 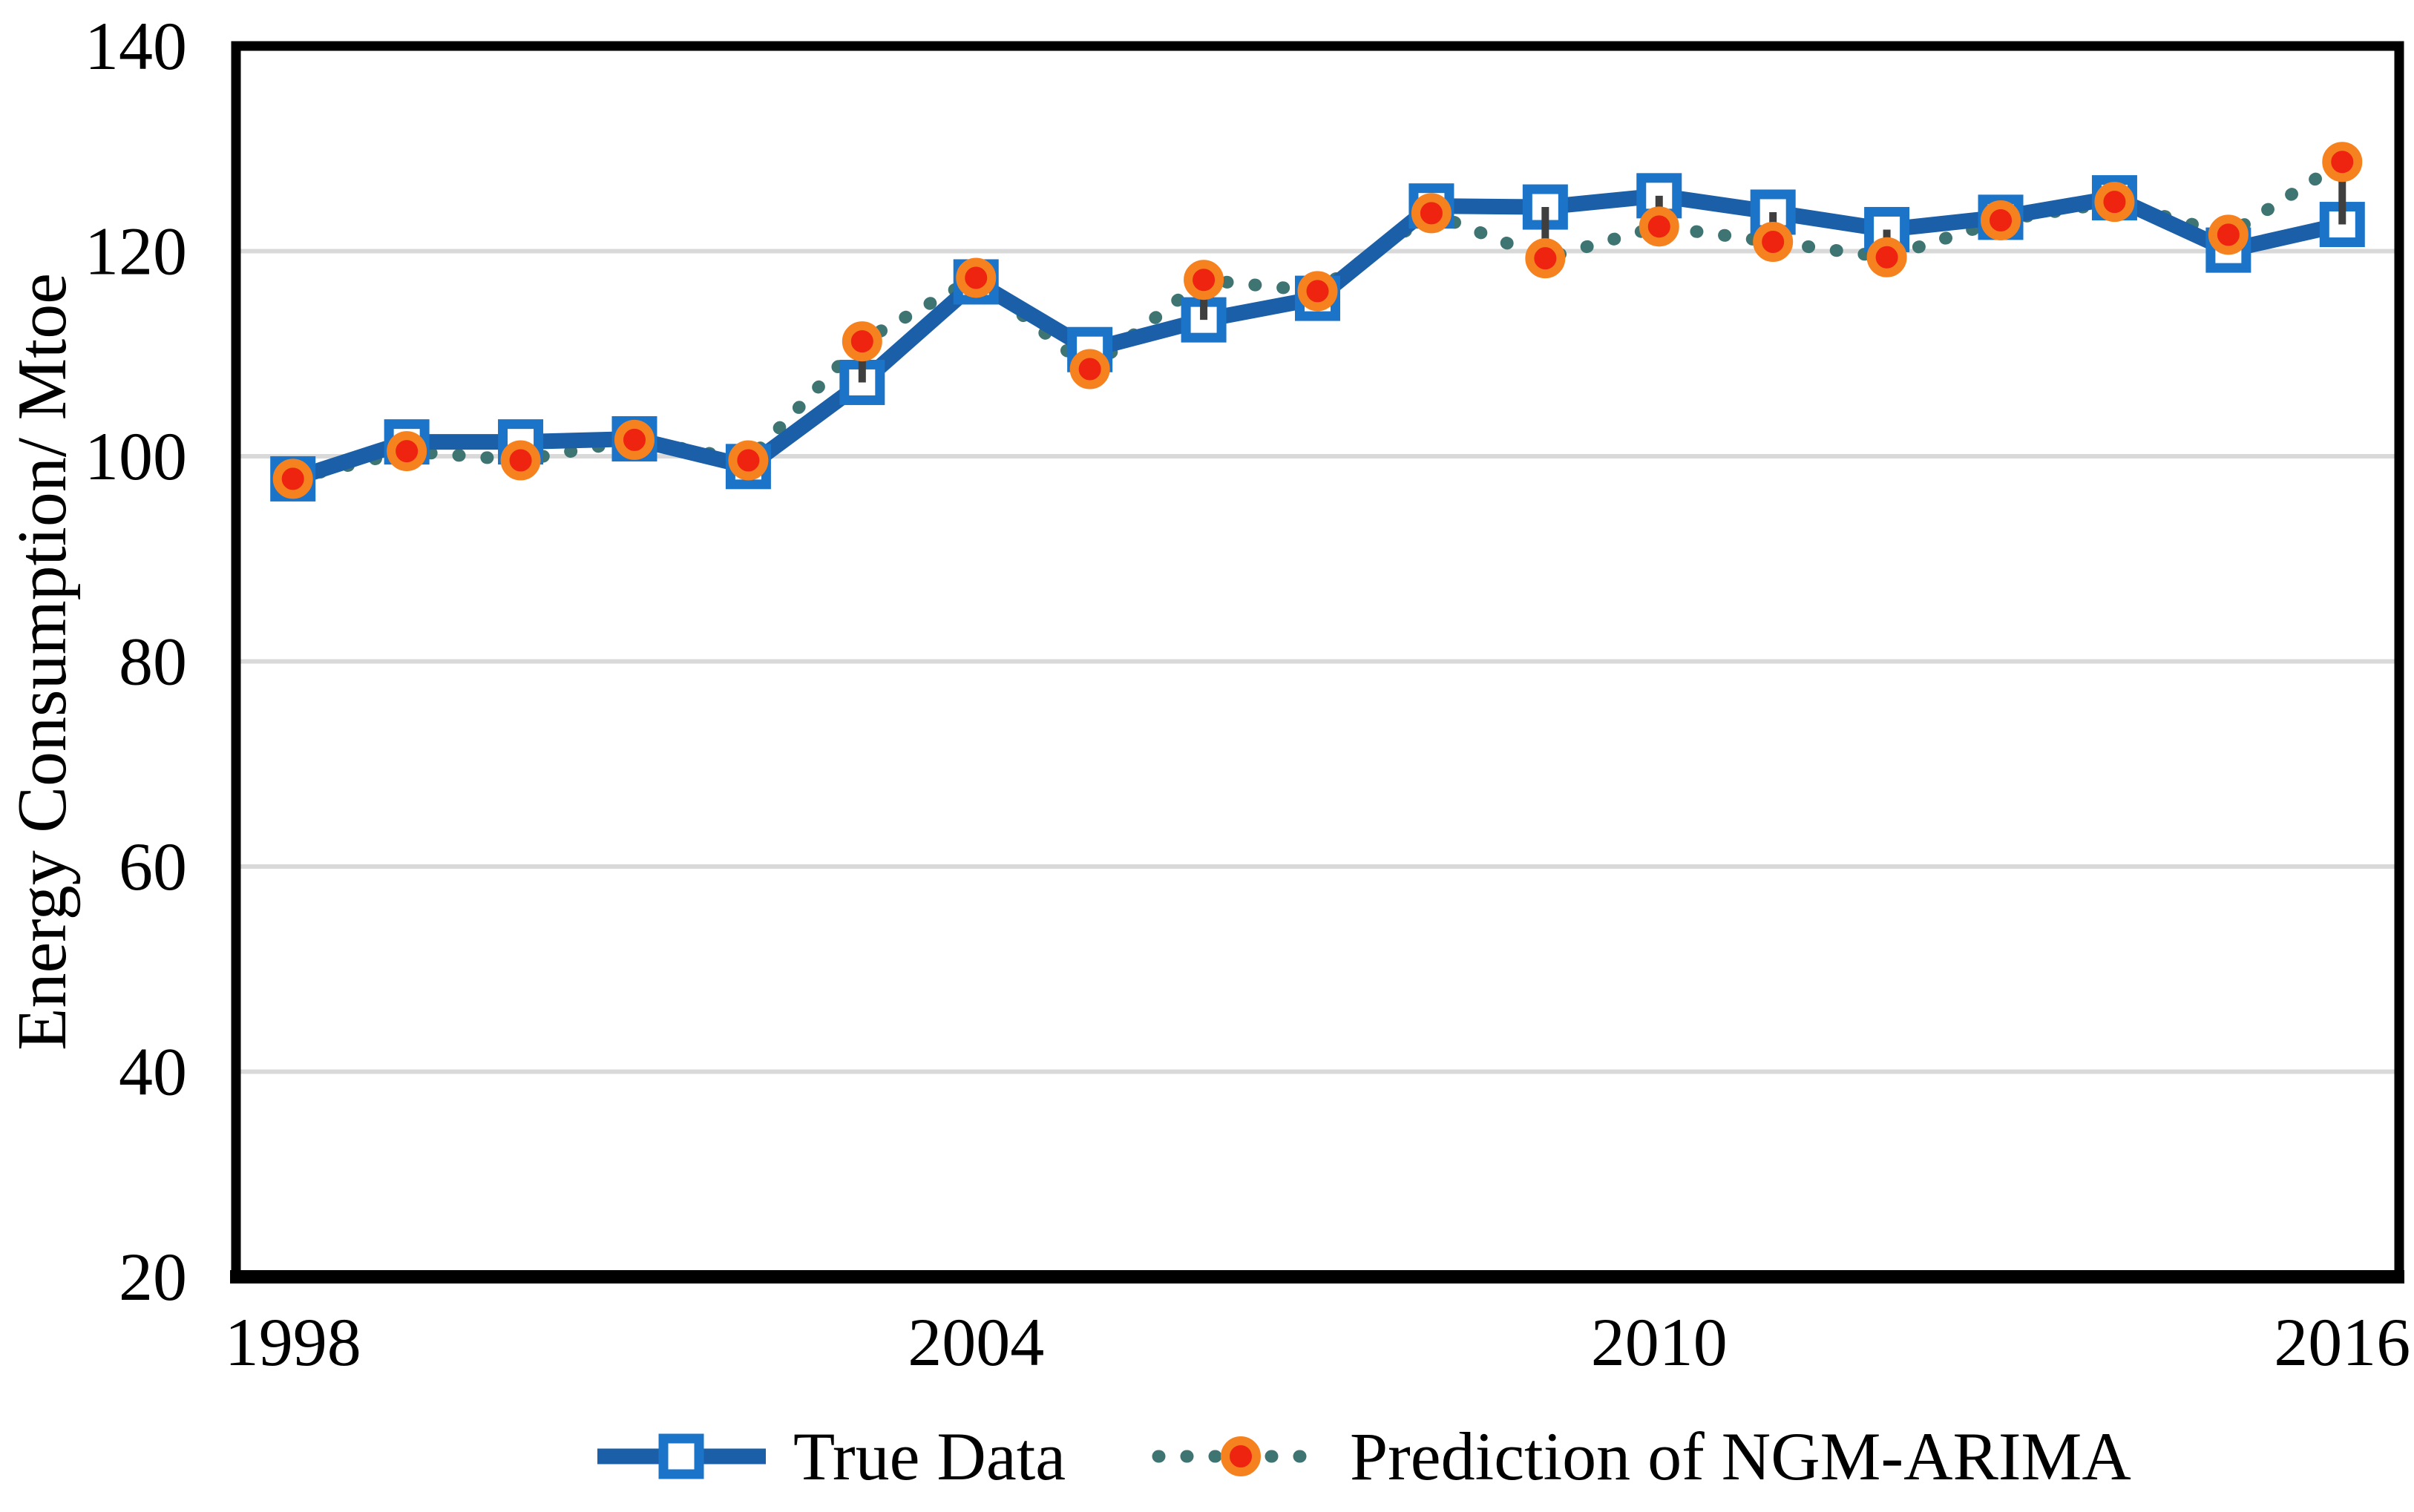 I want to click on x-tick-label: 2016, so click(x=2342, y=1342).